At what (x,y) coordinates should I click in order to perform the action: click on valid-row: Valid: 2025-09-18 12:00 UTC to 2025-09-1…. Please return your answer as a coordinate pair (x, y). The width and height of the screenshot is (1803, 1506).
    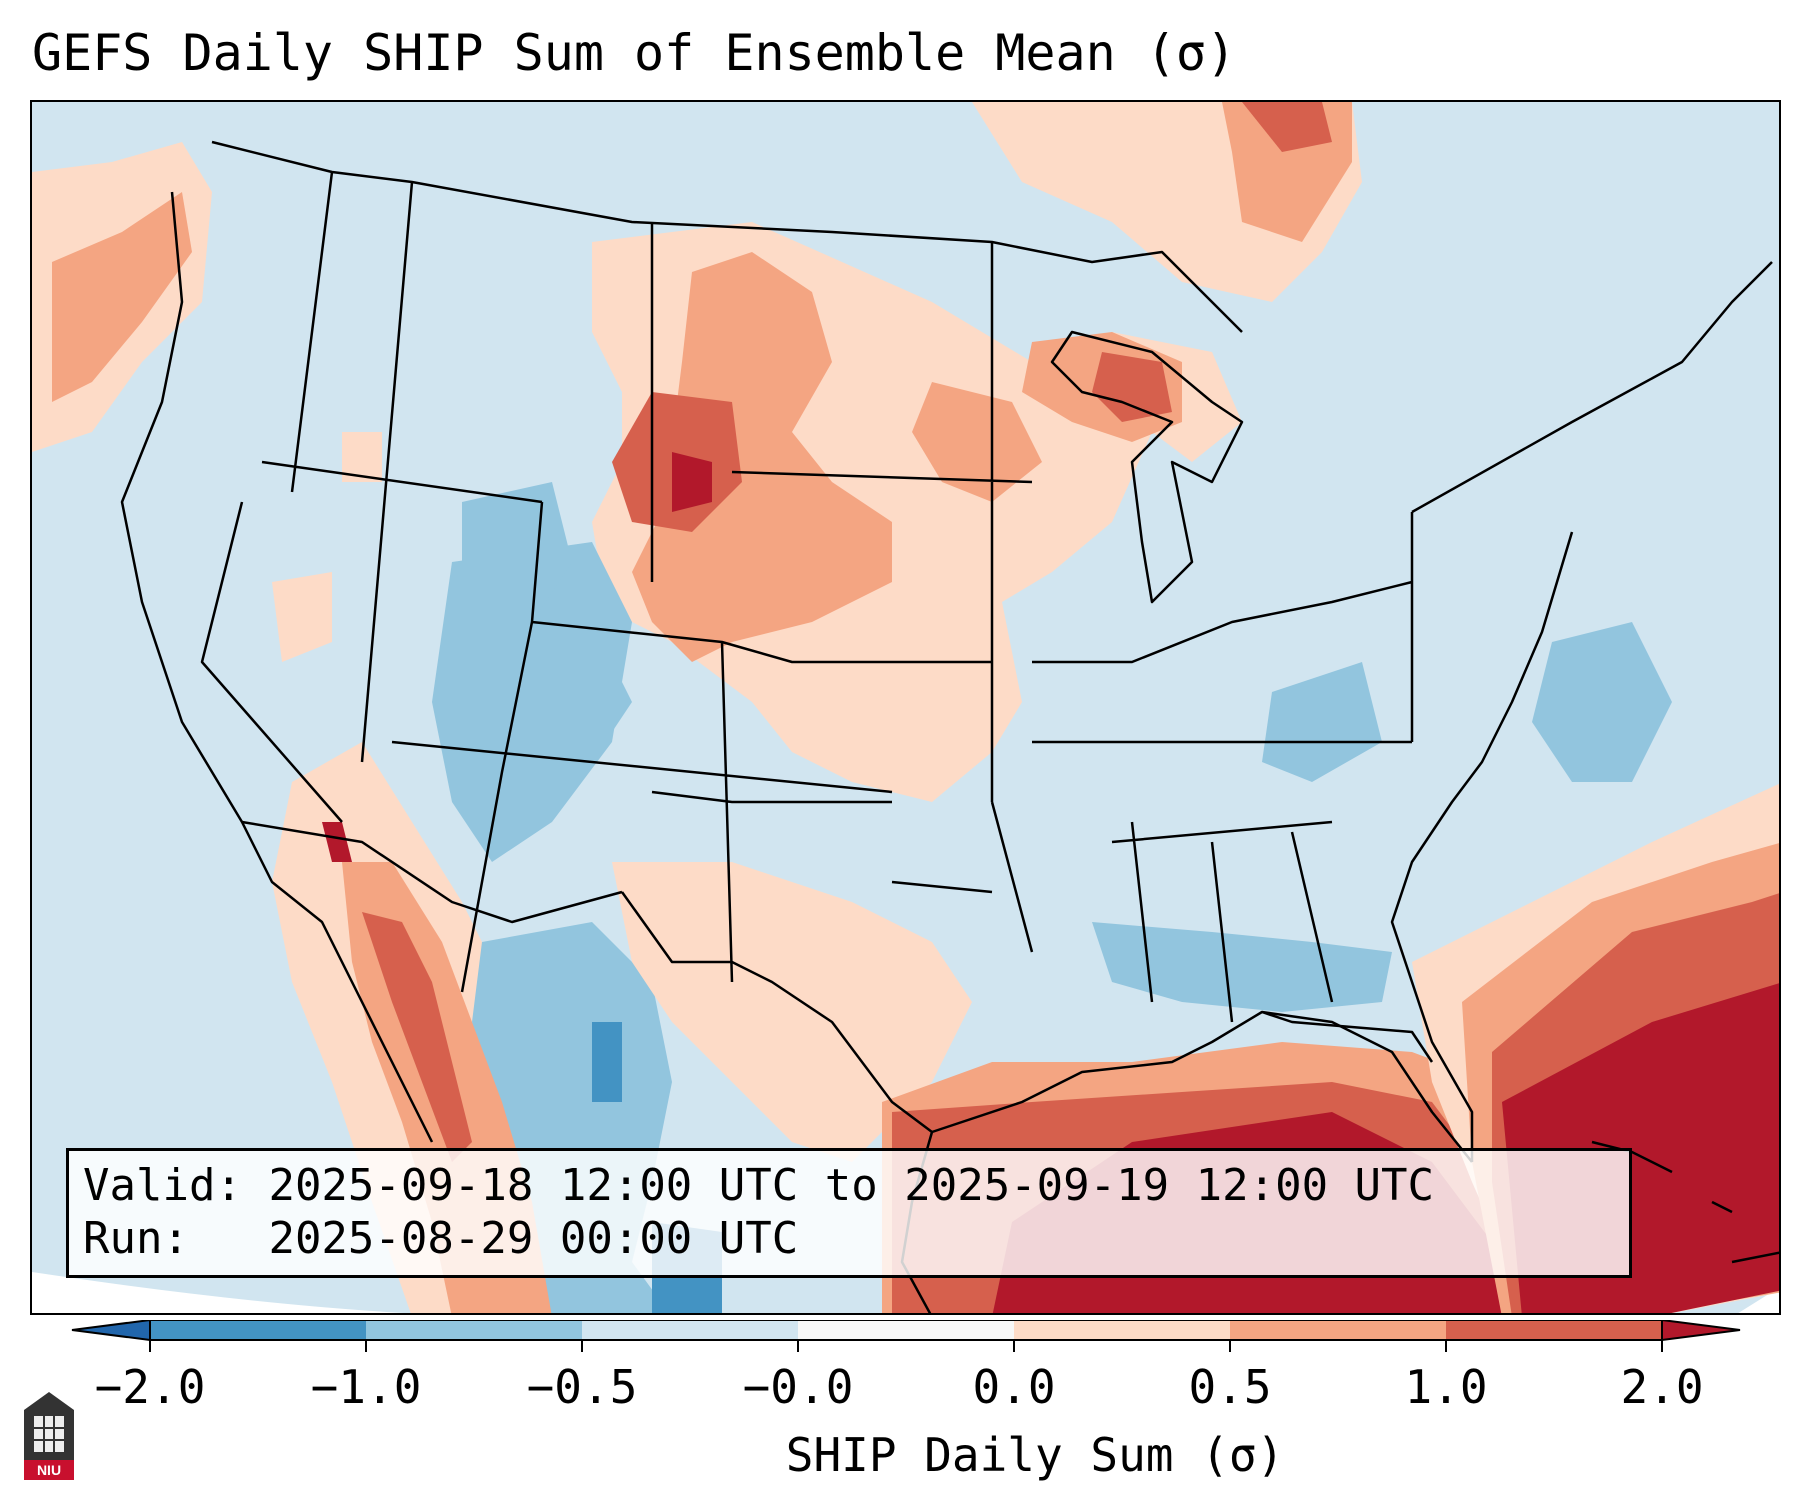
    Looking at the image, I should click on (849, 1185).